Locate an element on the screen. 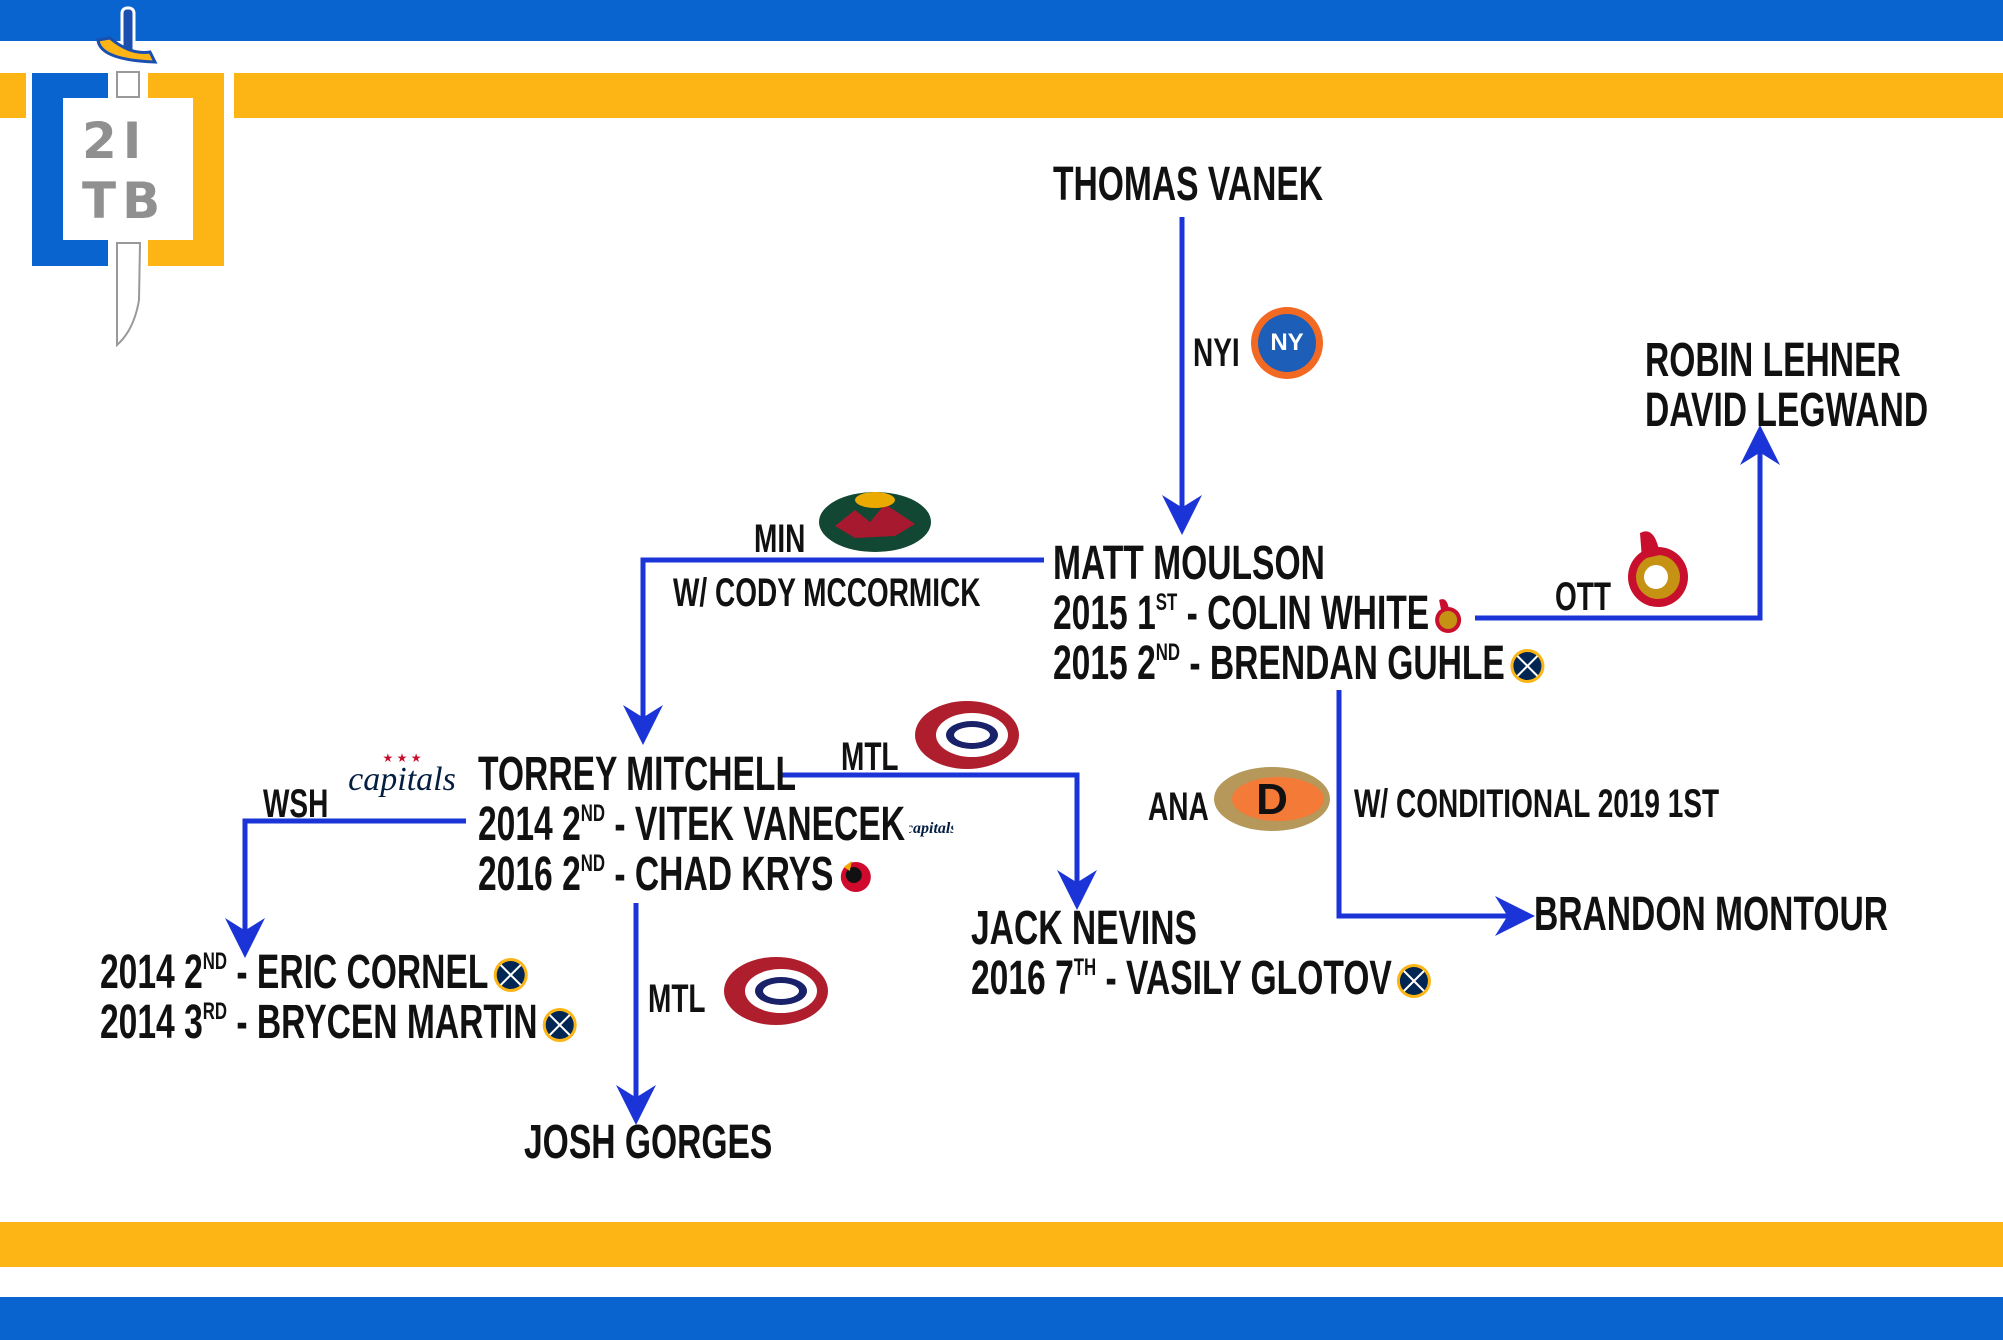 Image resolution: width=2003 pixels, height=1340 pixels. team-label-nyi: NYI is located at coordinates (1216, 353).